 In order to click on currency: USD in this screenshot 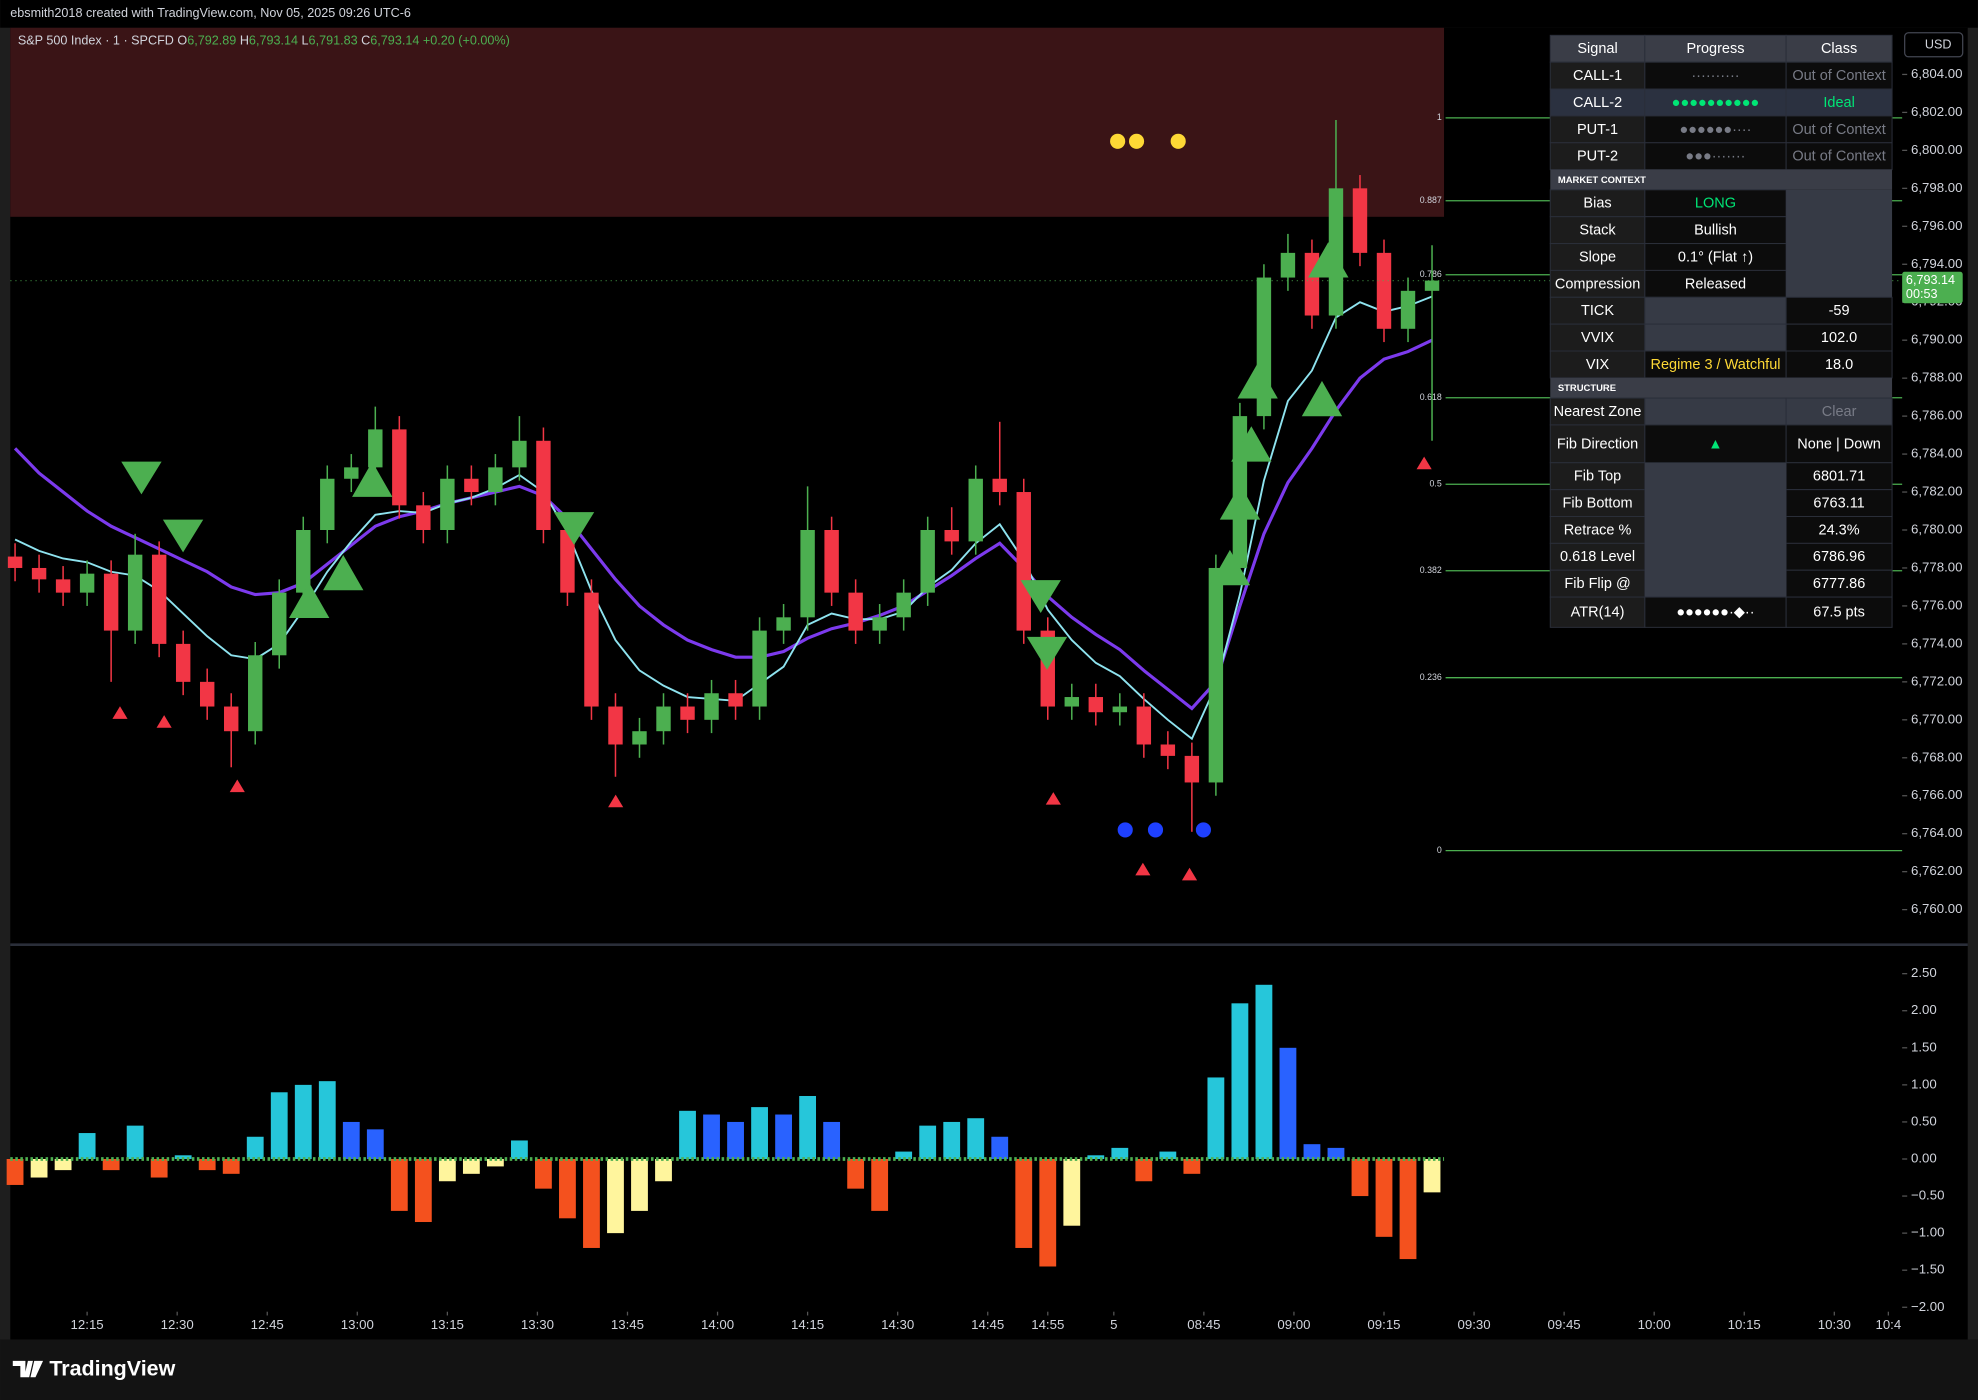, I will do `click(1938, 45)`.